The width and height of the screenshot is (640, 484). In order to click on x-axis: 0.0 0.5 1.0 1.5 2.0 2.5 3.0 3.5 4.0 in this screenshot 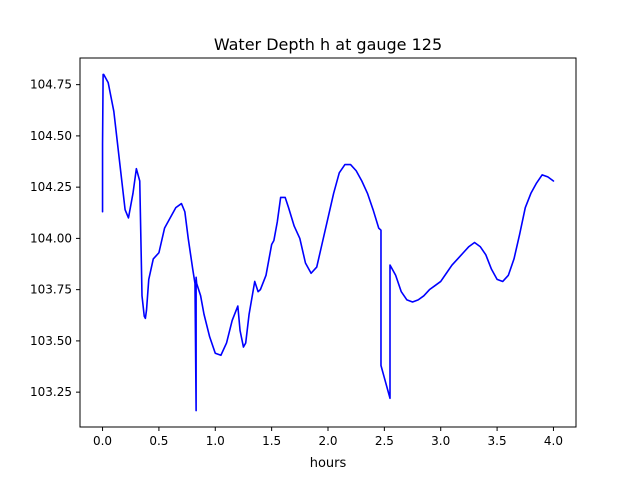, I will do `click(328, 437)`.